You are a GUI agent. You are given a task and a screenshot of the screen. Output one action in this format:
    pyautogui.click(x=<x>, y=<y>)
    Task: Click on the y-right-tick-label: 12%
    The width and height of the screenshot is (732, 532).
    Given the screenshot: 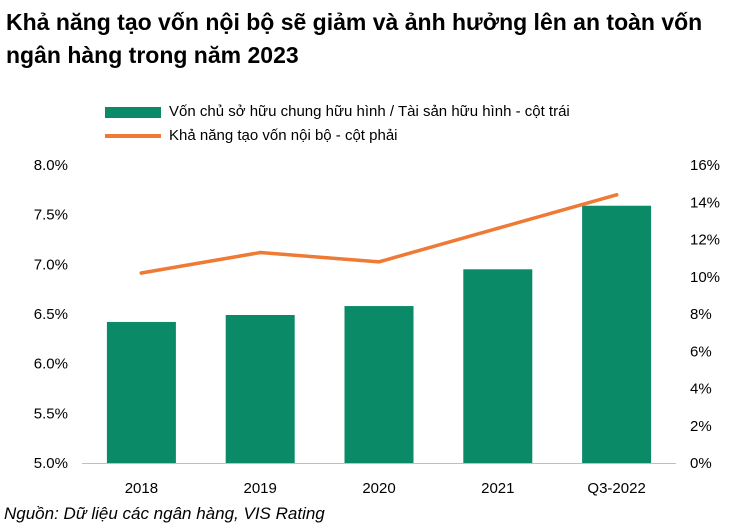 What is the action you would take?
    pyautogui.click(x=705, y=240)
    